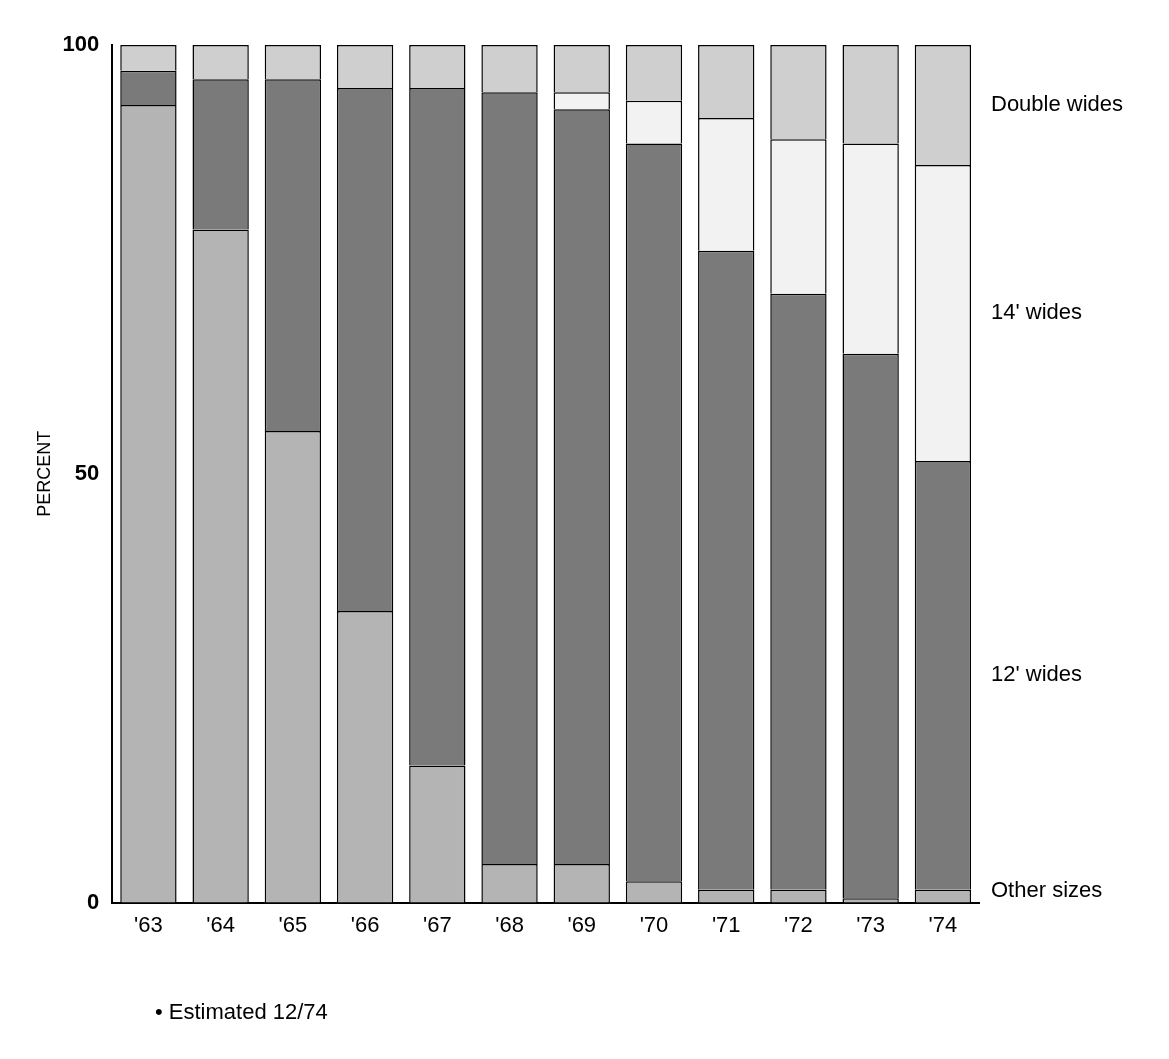 This screenshot has height=1059, width=1169. I want to click on x-tick-label: '64, so click(220, 924).